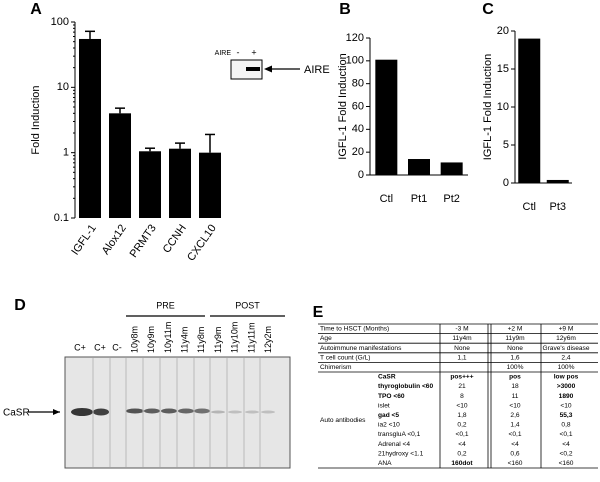 Image resolution: width=600 pixels, height=482 pixels. What do you see at coordinates (389, 425) in the screenshot?
I see `antibody-label: ia2 <10` at bounding box center [389, 425].